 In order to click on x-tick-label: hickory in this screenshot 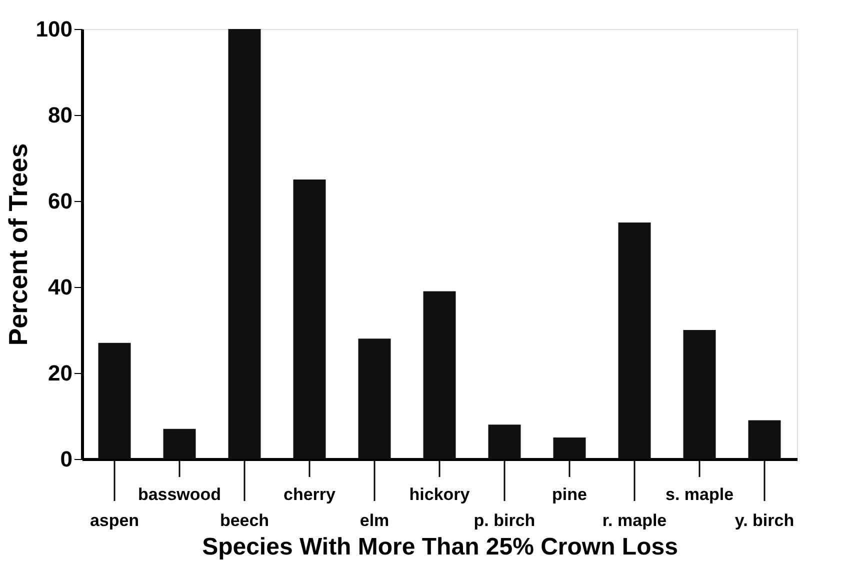, I will do `click(439, 494)`.